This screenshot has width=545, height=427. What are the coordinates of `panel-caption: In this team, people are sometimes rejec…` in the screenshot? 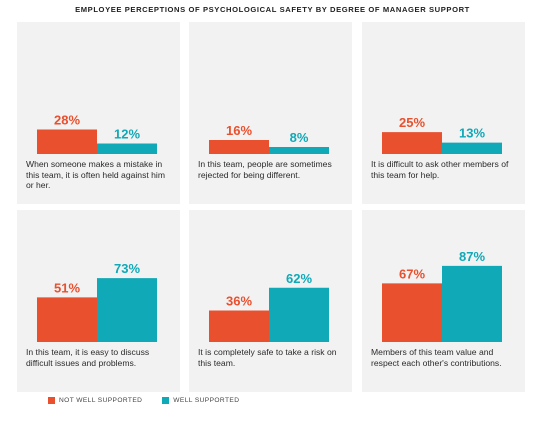 It's located at (265, 169).